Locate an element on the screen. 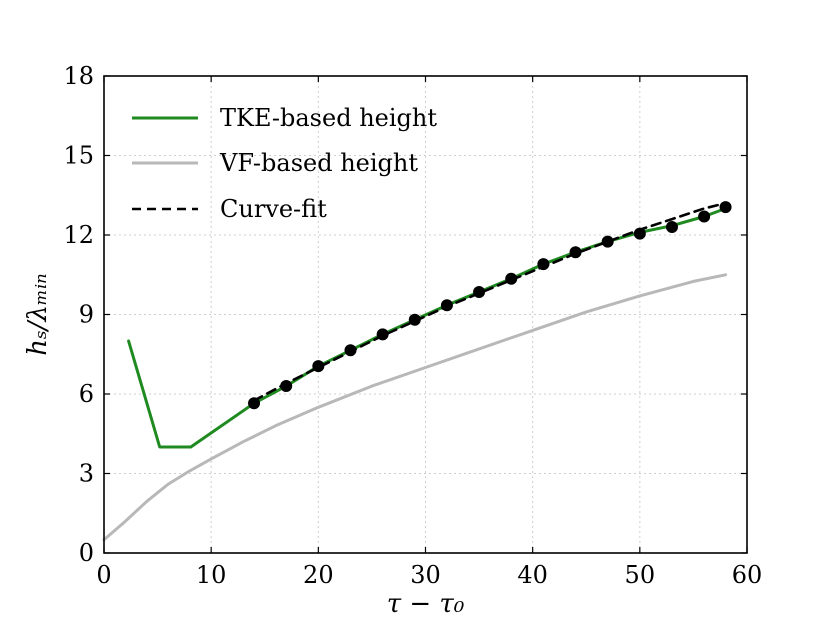 The image size is (830, 623). legend-label: Curve-fit is located at coordinates (273, 209).